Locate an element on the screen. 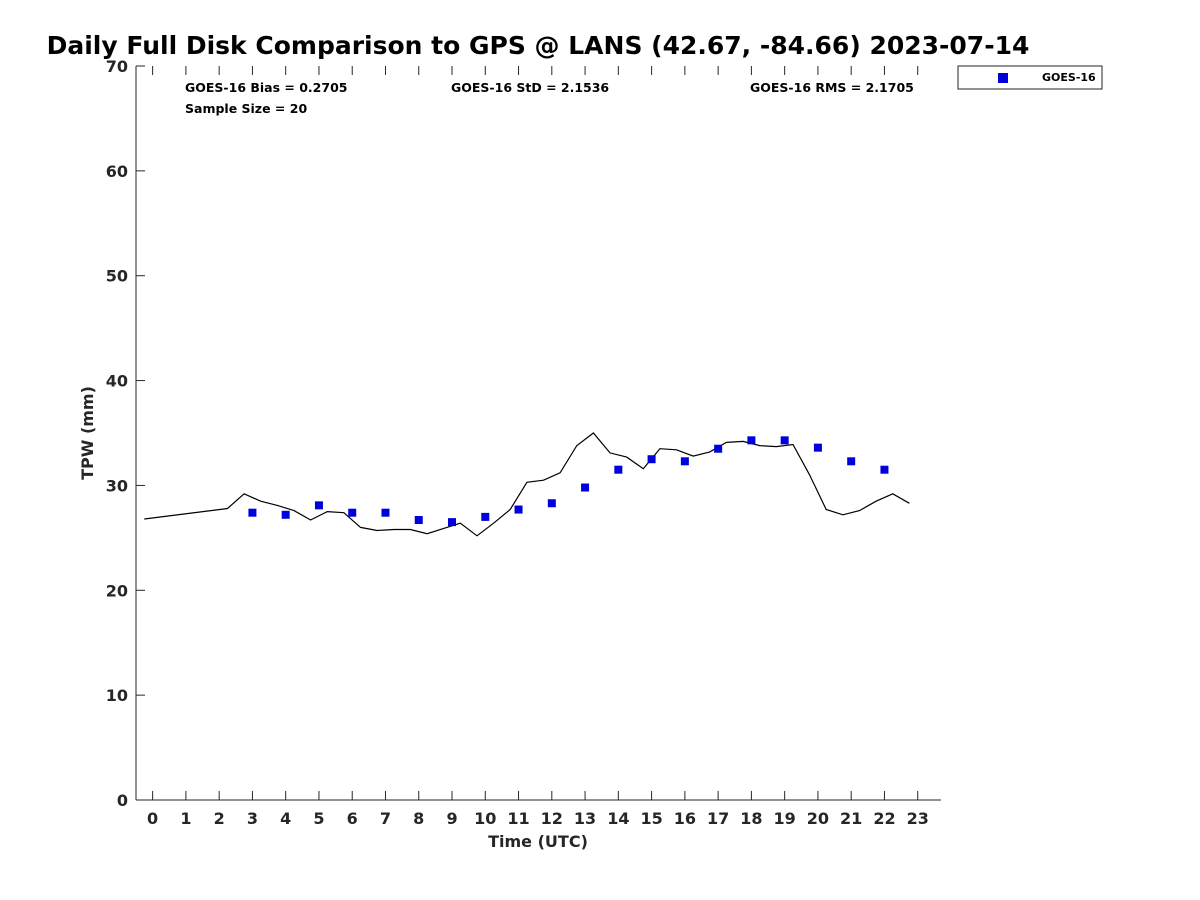 This screenshot has height=900, width=1200. x-tick-label: 6 is located at coordinates (352, 818).